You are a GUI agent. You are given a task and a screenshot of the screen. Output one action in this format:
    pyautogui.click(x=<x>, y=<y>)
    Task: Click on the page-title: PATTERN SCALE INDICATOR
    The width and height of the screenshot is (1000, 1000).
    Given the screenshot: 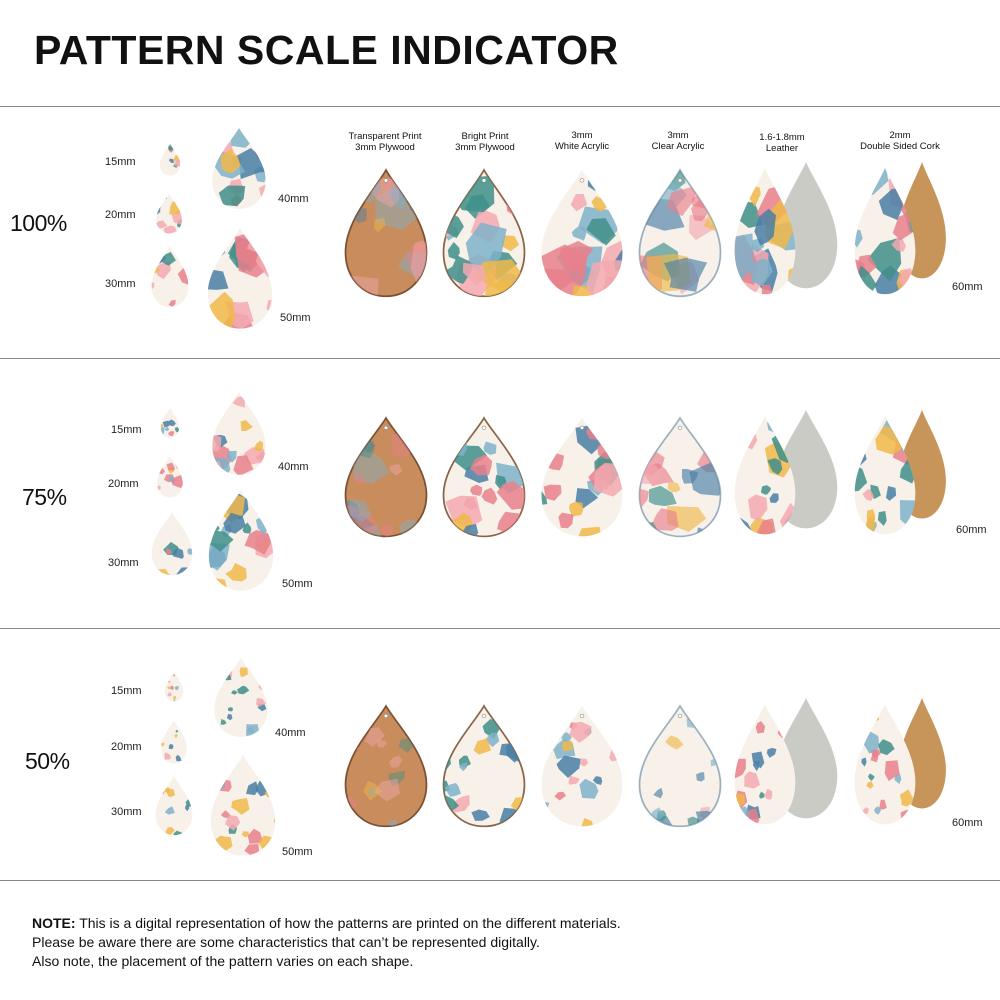 What is the action you would take?
    pyautogui.click(x=326, y=50)
    